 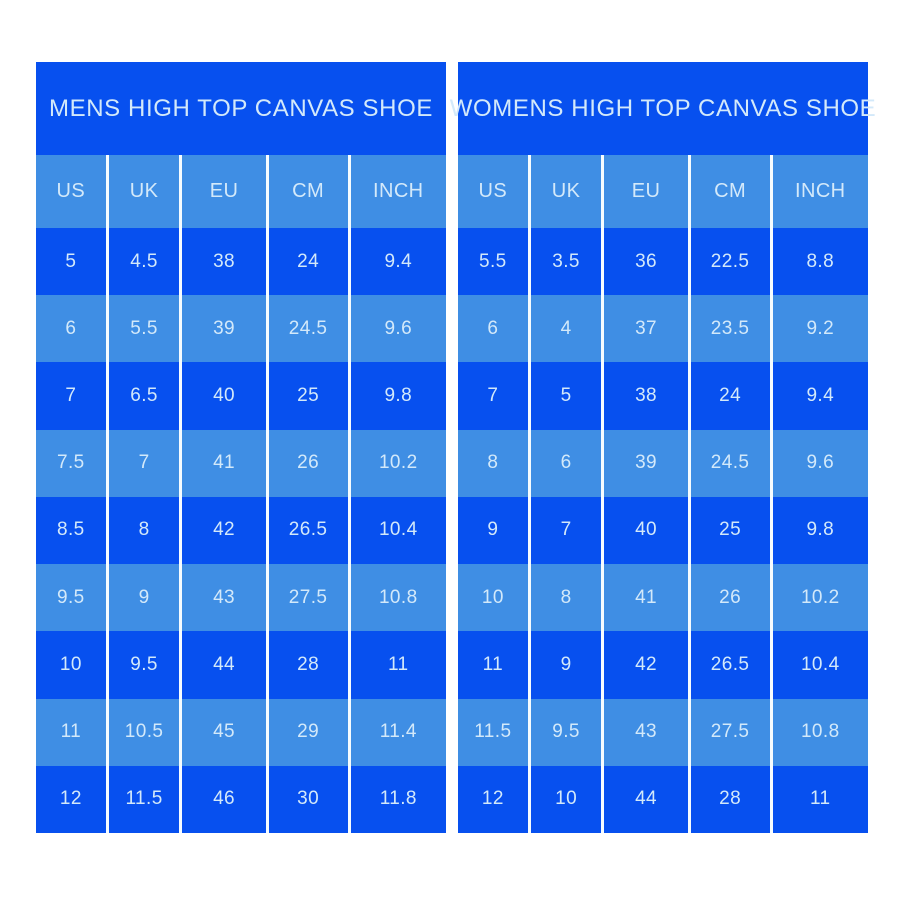 I want to click on table-cell: 7.5, so click(x=71, y=463).